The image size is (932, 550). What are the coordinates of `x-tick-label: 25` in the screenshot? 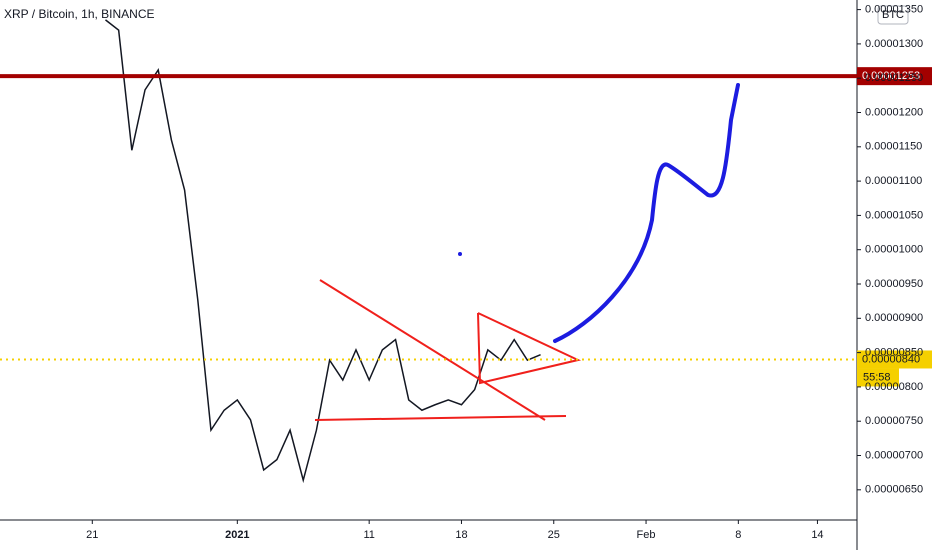 It's located at (554, 535).